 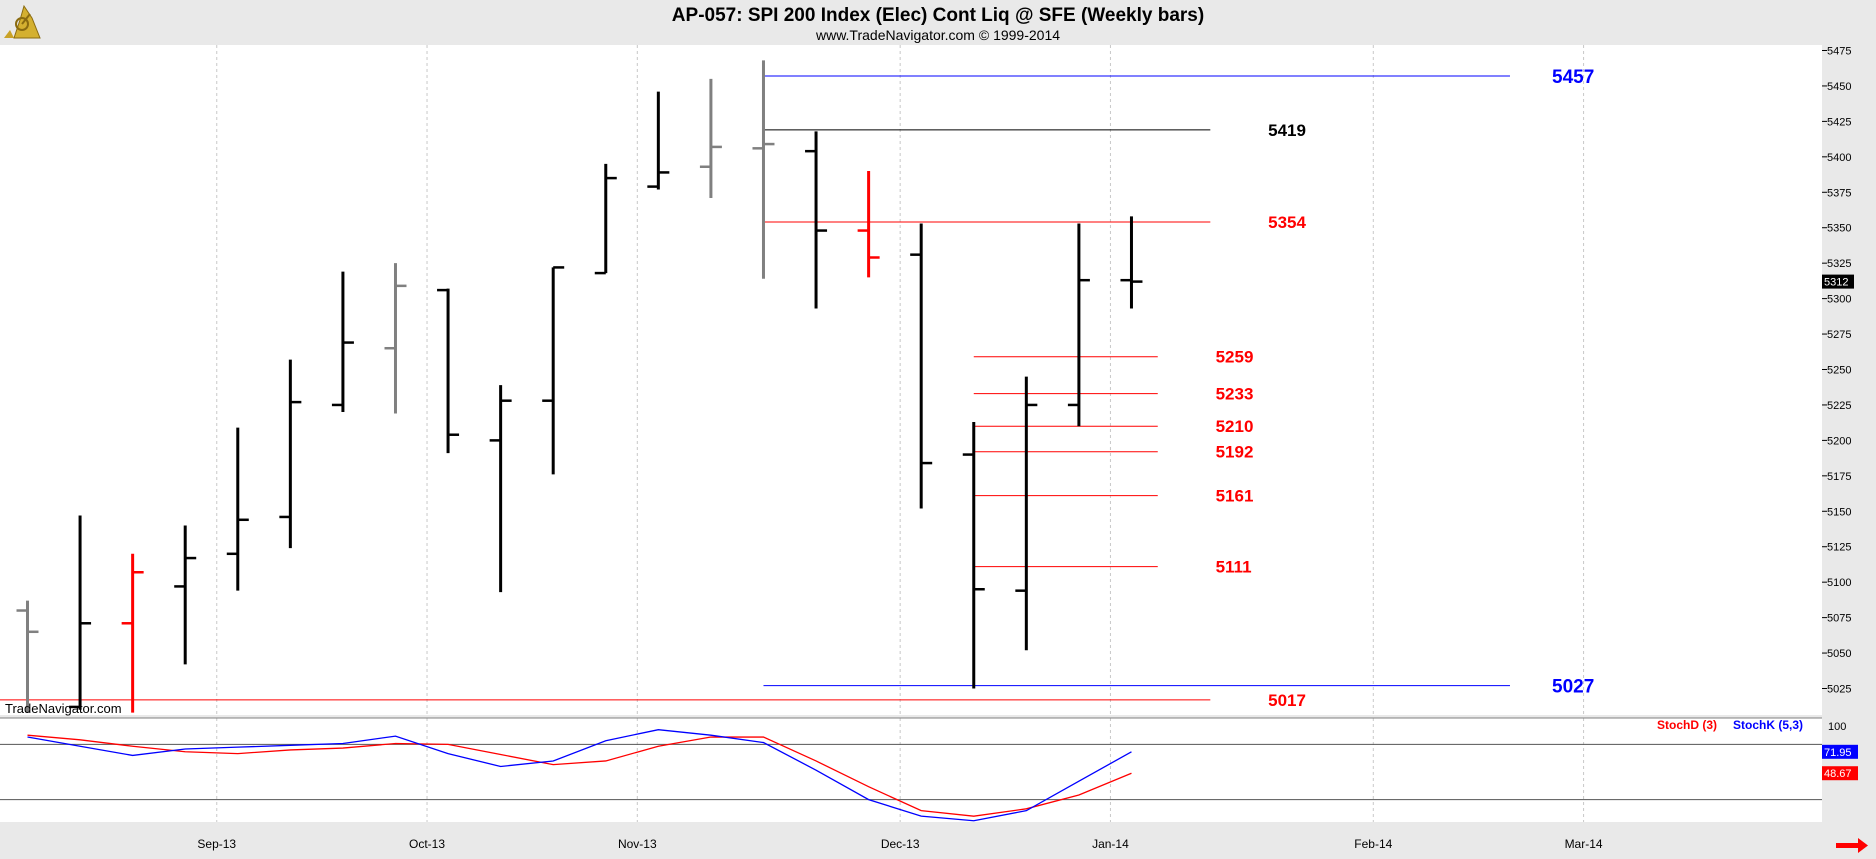 I want to click on level-label: 5161, so click(x=1235, y=496).